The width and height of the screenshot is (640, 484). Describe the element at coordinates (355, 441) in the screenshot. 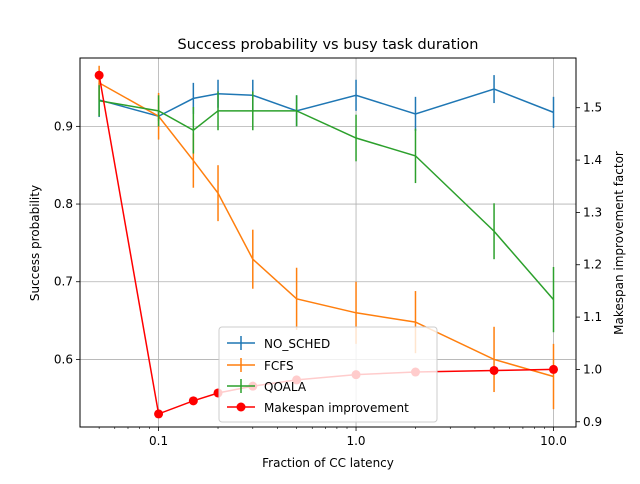

I see `x-tick-label: 1.0` at that location.